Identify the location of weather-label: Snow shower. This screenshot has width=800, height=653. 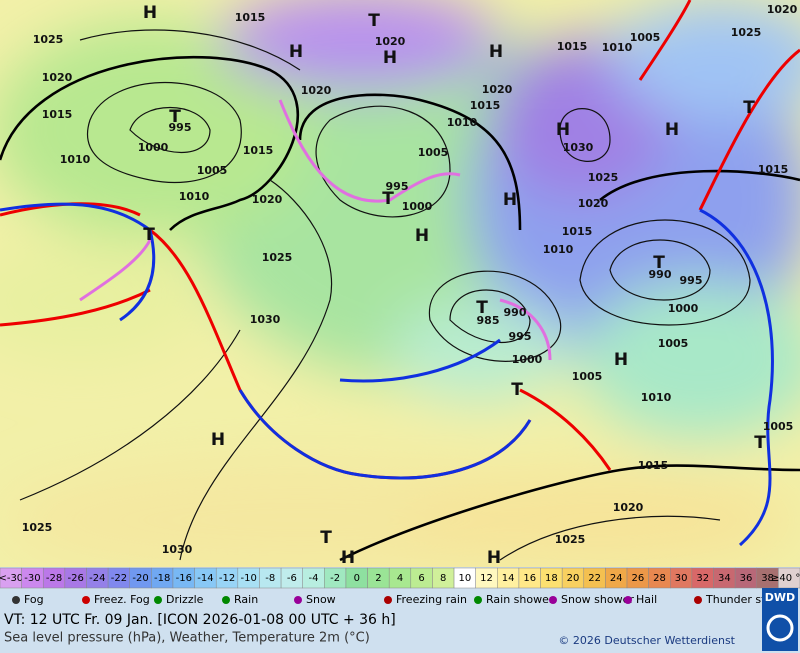
(597, 599).